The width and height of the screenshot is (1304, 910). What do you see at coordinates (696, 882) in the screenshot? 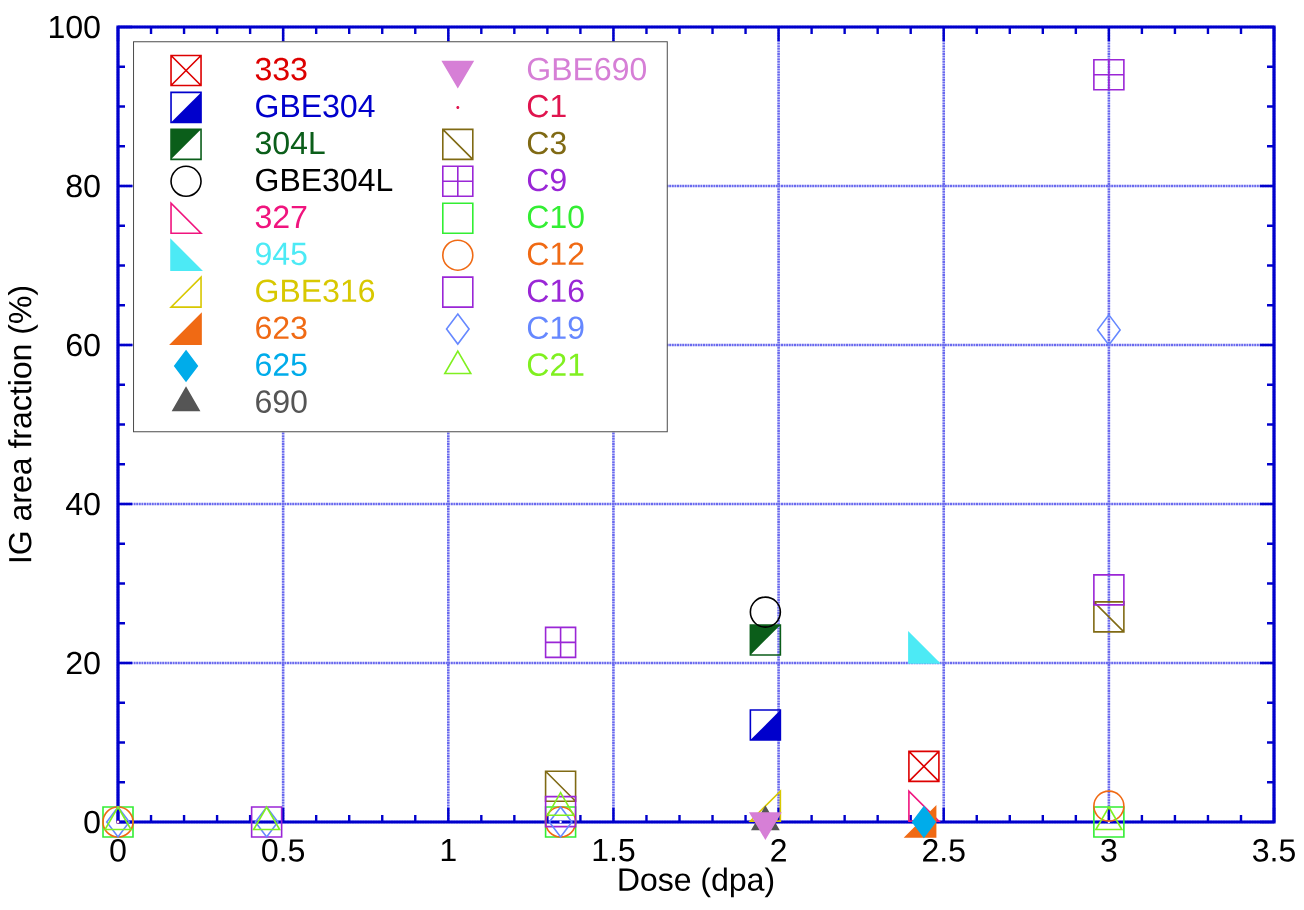
I see `x-axis-title: Dose (dpa)` at bounding box center [696, 882].